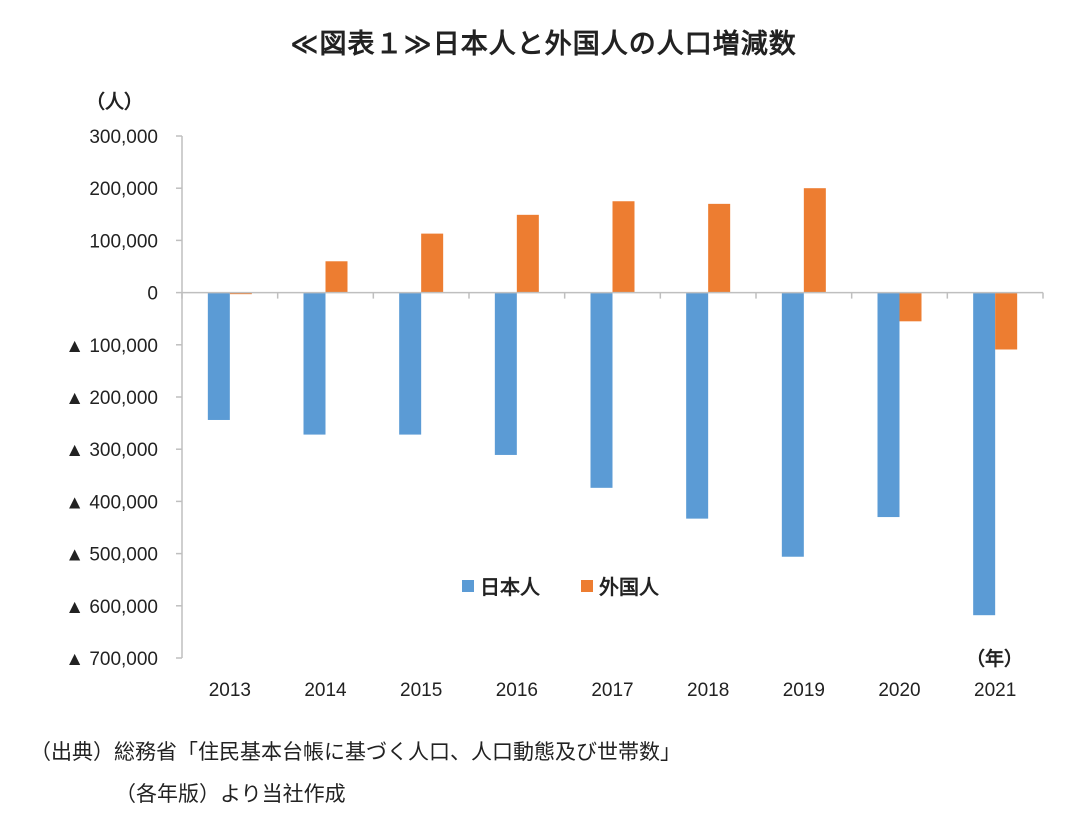  What do you see at coordinates (355, 752) in the screenshot?
I see `source-note-line-1: （出典）総務省「住民基本台帳に基づく人口、人口動態及び世帯数」` at bounding box center [355, 752].